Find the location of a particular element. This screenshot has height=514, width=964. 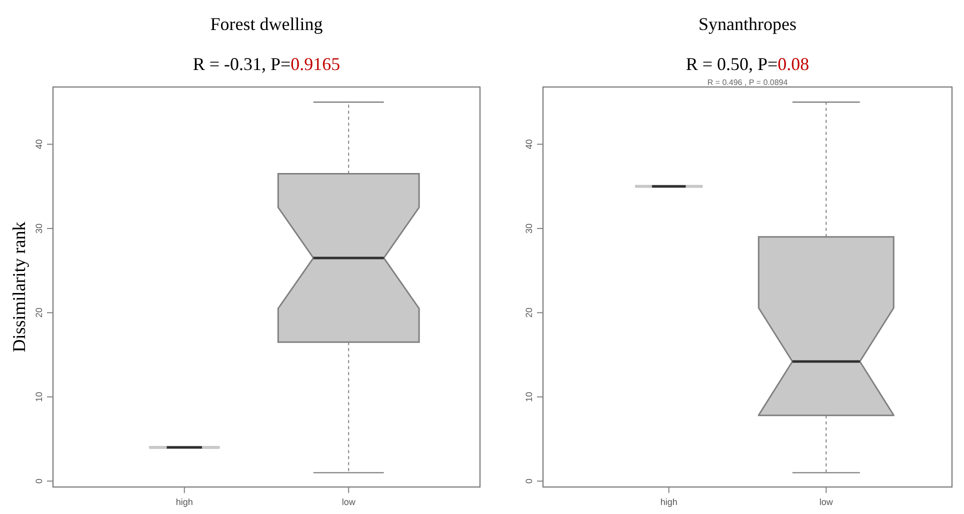

y-axis-title: Dissimilarity rank is located at coordinates (19, 287).